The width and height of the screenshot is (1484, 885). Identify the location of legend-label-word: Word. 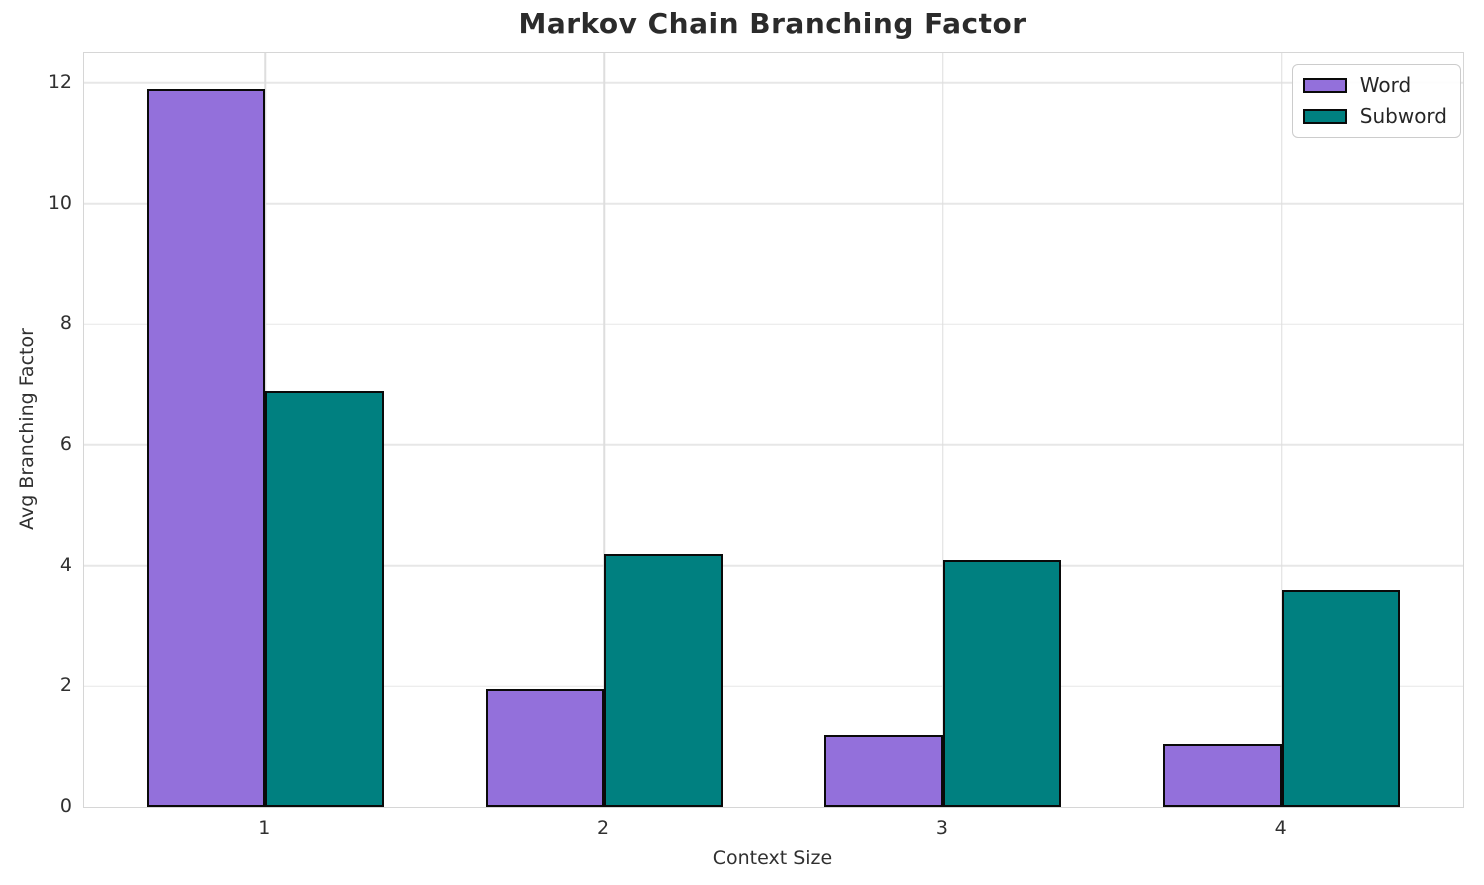
(1385, 85).